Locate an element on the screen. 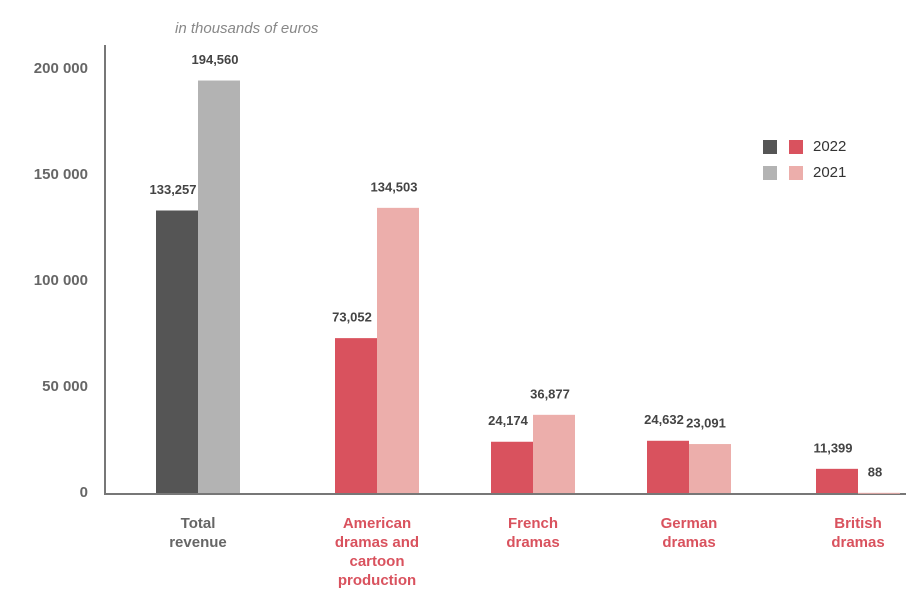 This screenshot has height=611, width=922. x-tick-label: American dramas and cartoon production is located at coordinates (377, 552).